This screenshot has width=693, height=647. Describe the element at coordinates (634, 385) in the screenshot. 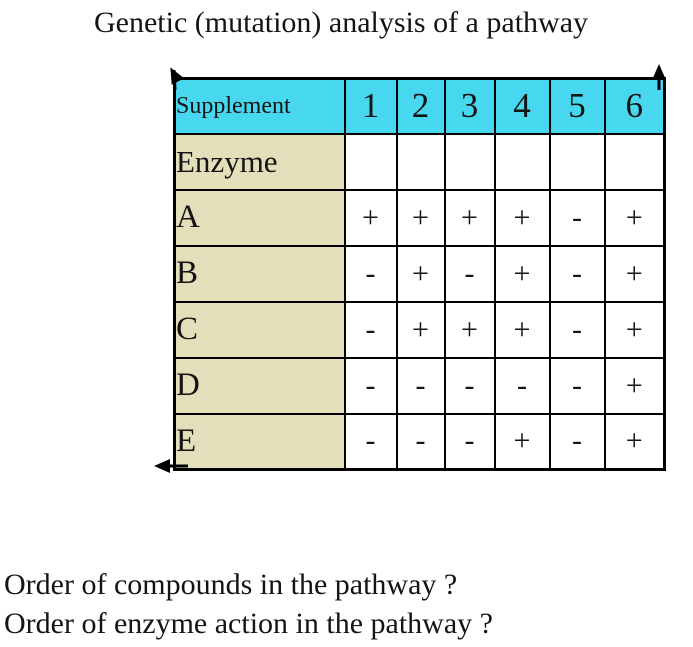

I see `cell-D-6: +` at that location.